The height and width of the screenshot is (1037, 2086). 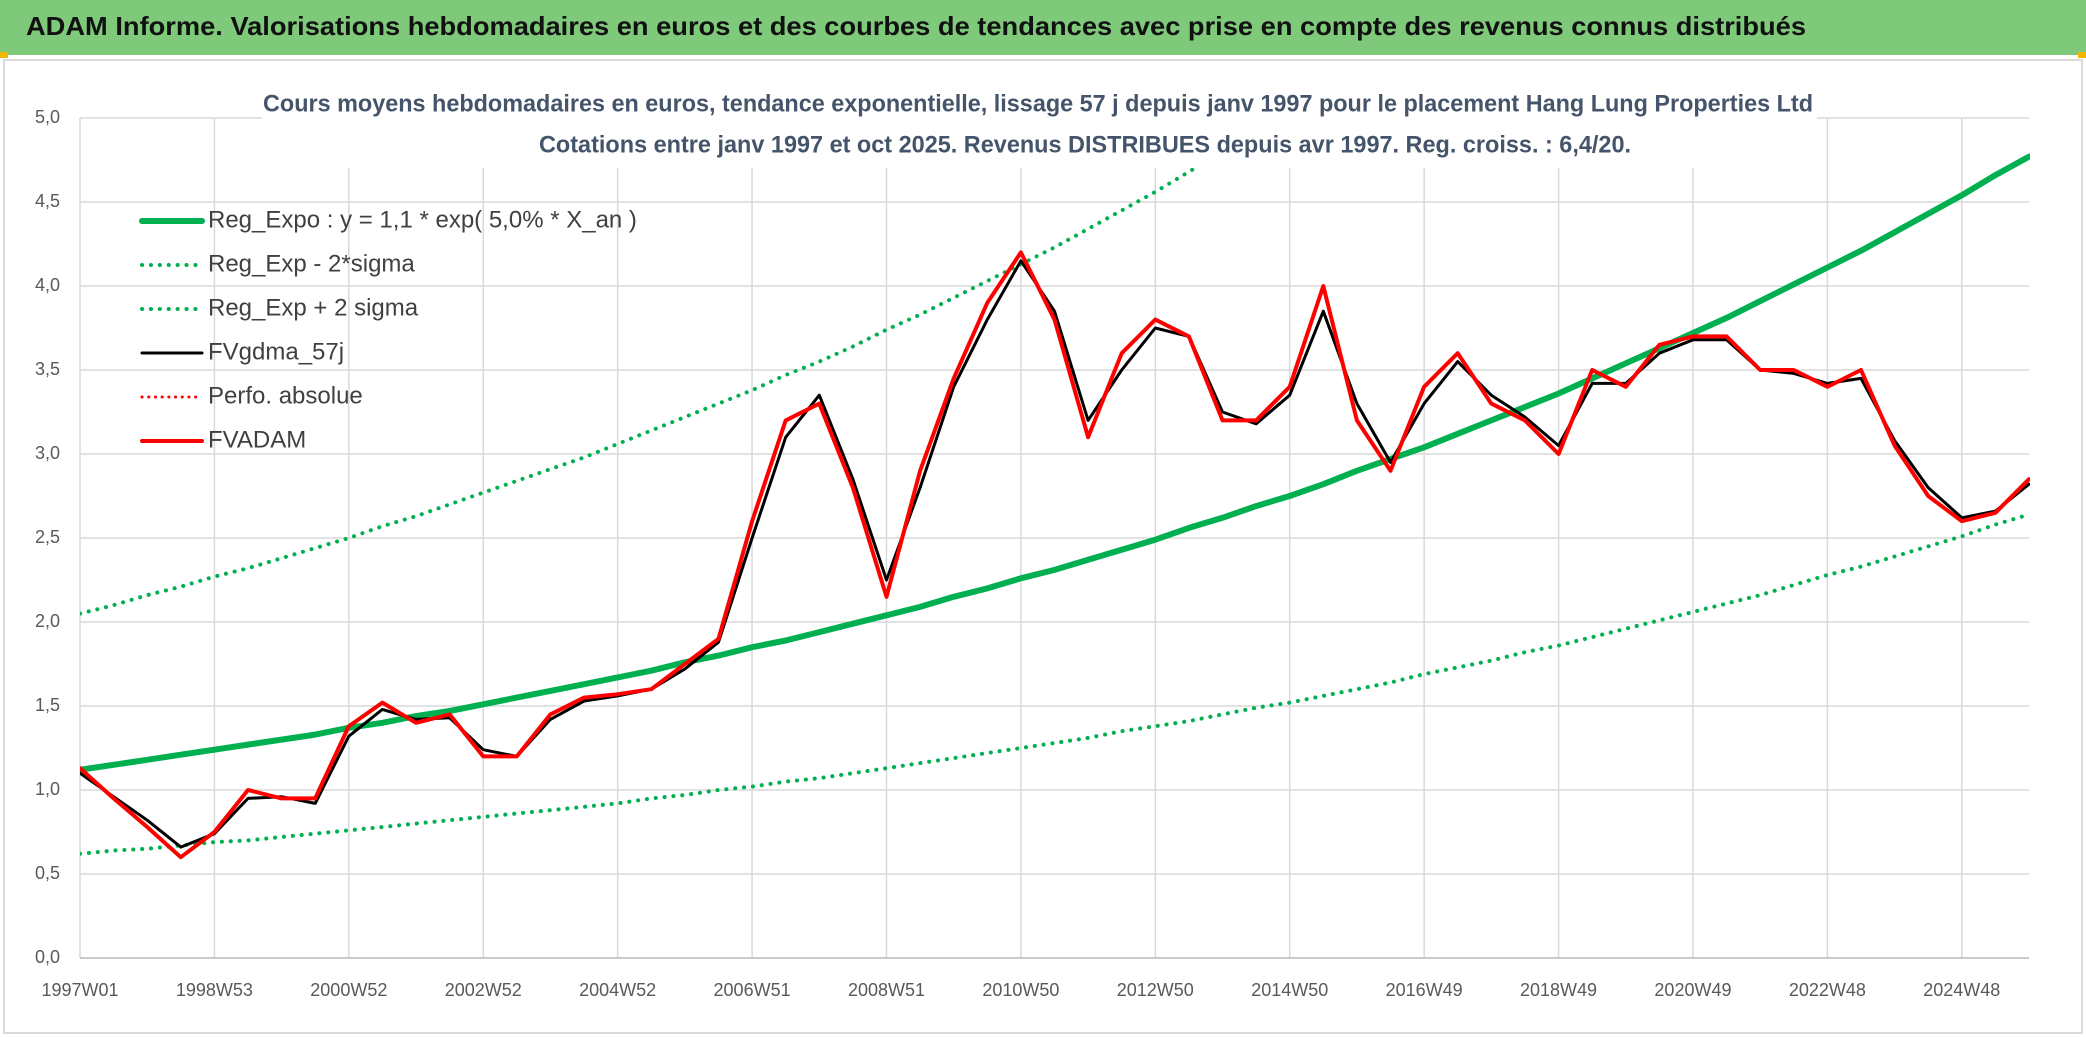 I want to click on x-tick-label: 2018W49, so click(x=1558, y=990).